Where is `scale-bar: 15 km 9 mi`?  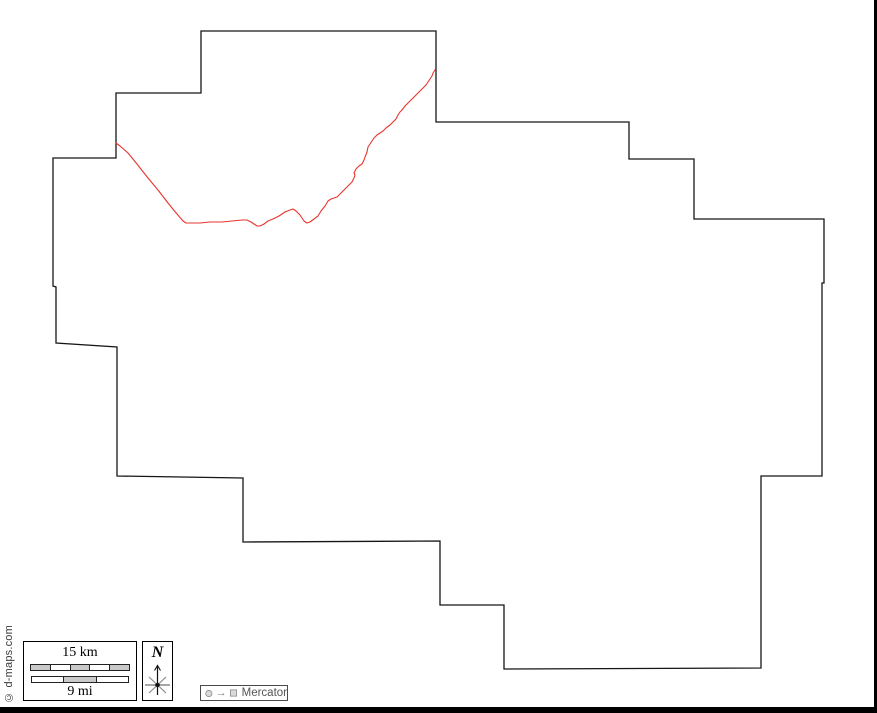
scale-bar: 15 km 9 mi is located at coordinates (80, 671).